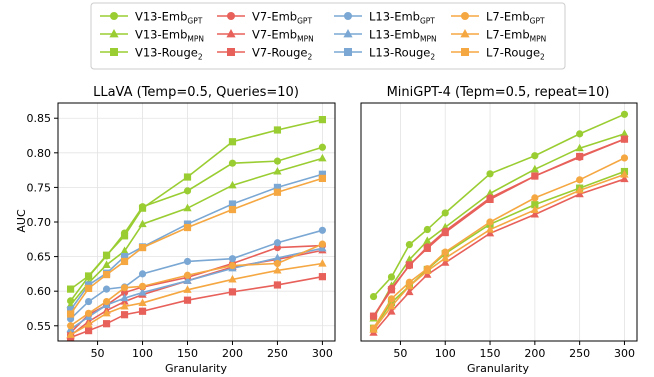  I want to click on legend-label: L13-EmbMPN, so click(403, 36).